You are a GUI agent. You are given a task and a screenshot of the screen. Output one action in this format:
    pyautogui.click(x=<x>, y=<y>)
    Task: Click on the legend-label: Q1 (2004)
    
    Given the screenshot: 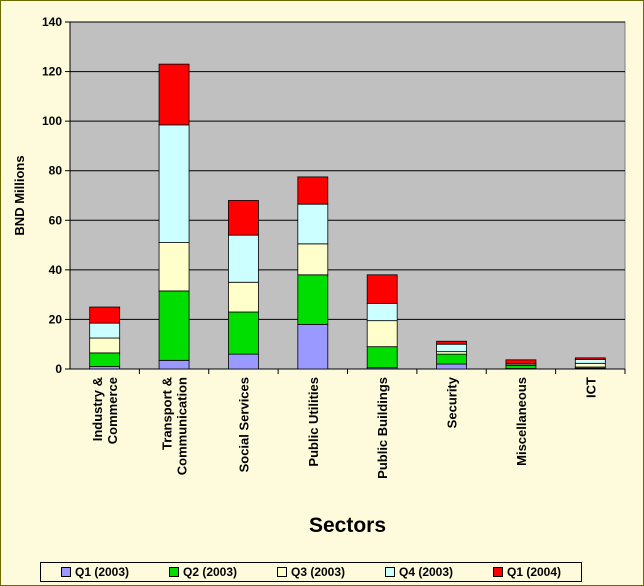 What is the action you would take?
    pyautogui.click(x=534, y=572)
    